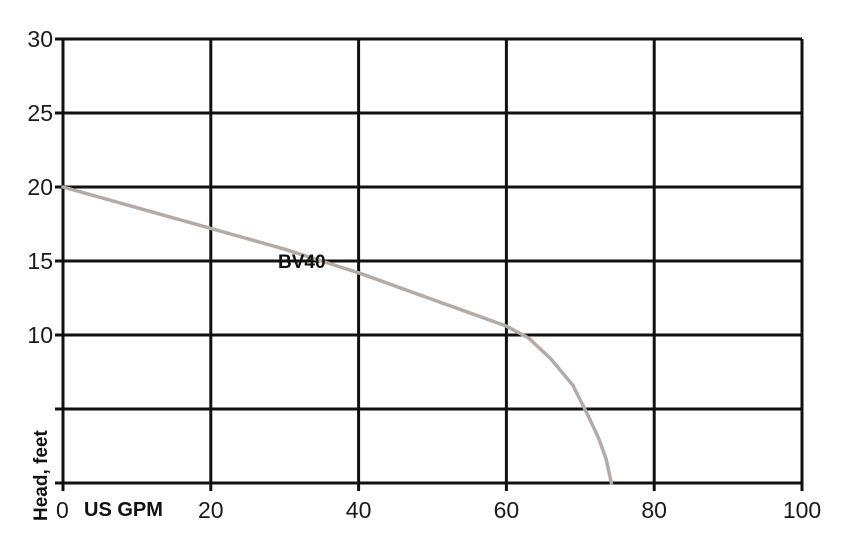 This screenshot has height=550, width=850. Describe the element at coordinates (359, 510) in the screenshot. I see `x-tick-label-40: 40` at that location.